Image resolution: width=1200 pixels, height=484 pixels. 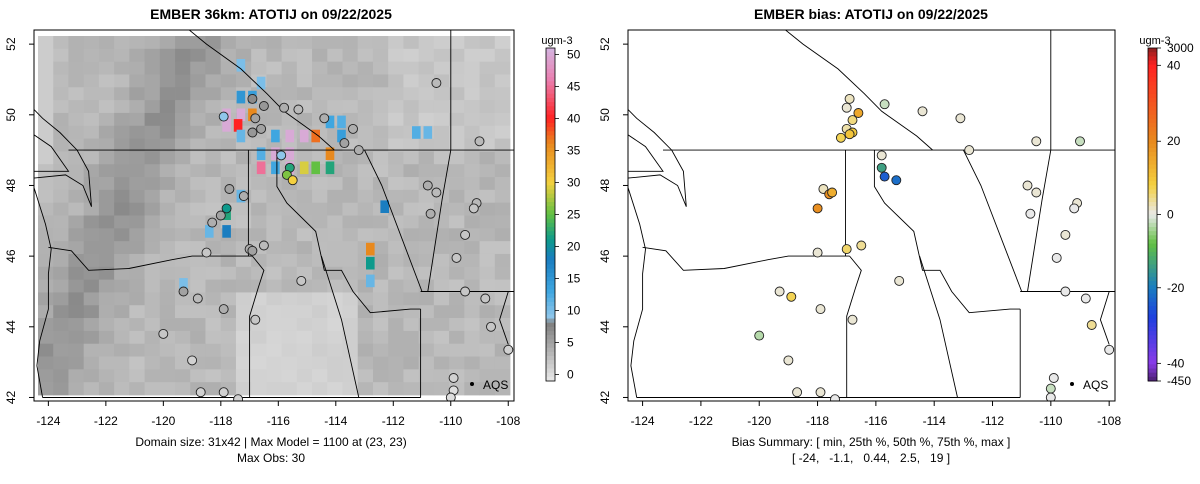 What do you see at coordinates (1095, 385) in the screenshot?
I see `aqs-legend-label: AQS` at bounding box center [1095, 385].